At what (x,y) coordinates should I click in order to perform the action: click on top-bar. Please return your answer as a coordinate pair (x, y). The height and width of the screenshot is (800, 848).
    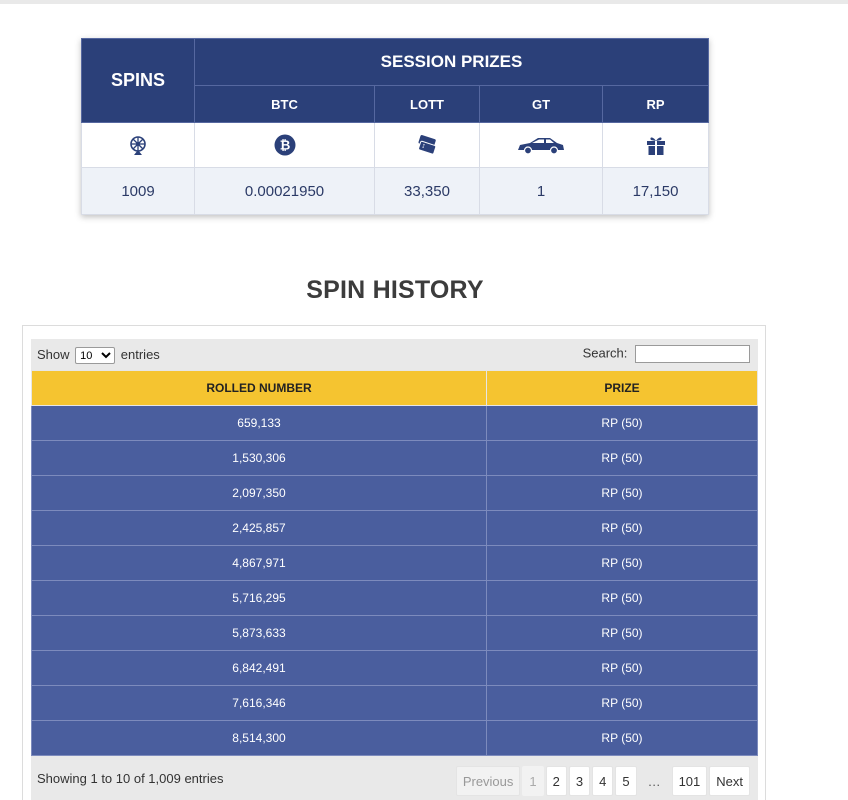
    Looking at the image, I should click on (424, 2).